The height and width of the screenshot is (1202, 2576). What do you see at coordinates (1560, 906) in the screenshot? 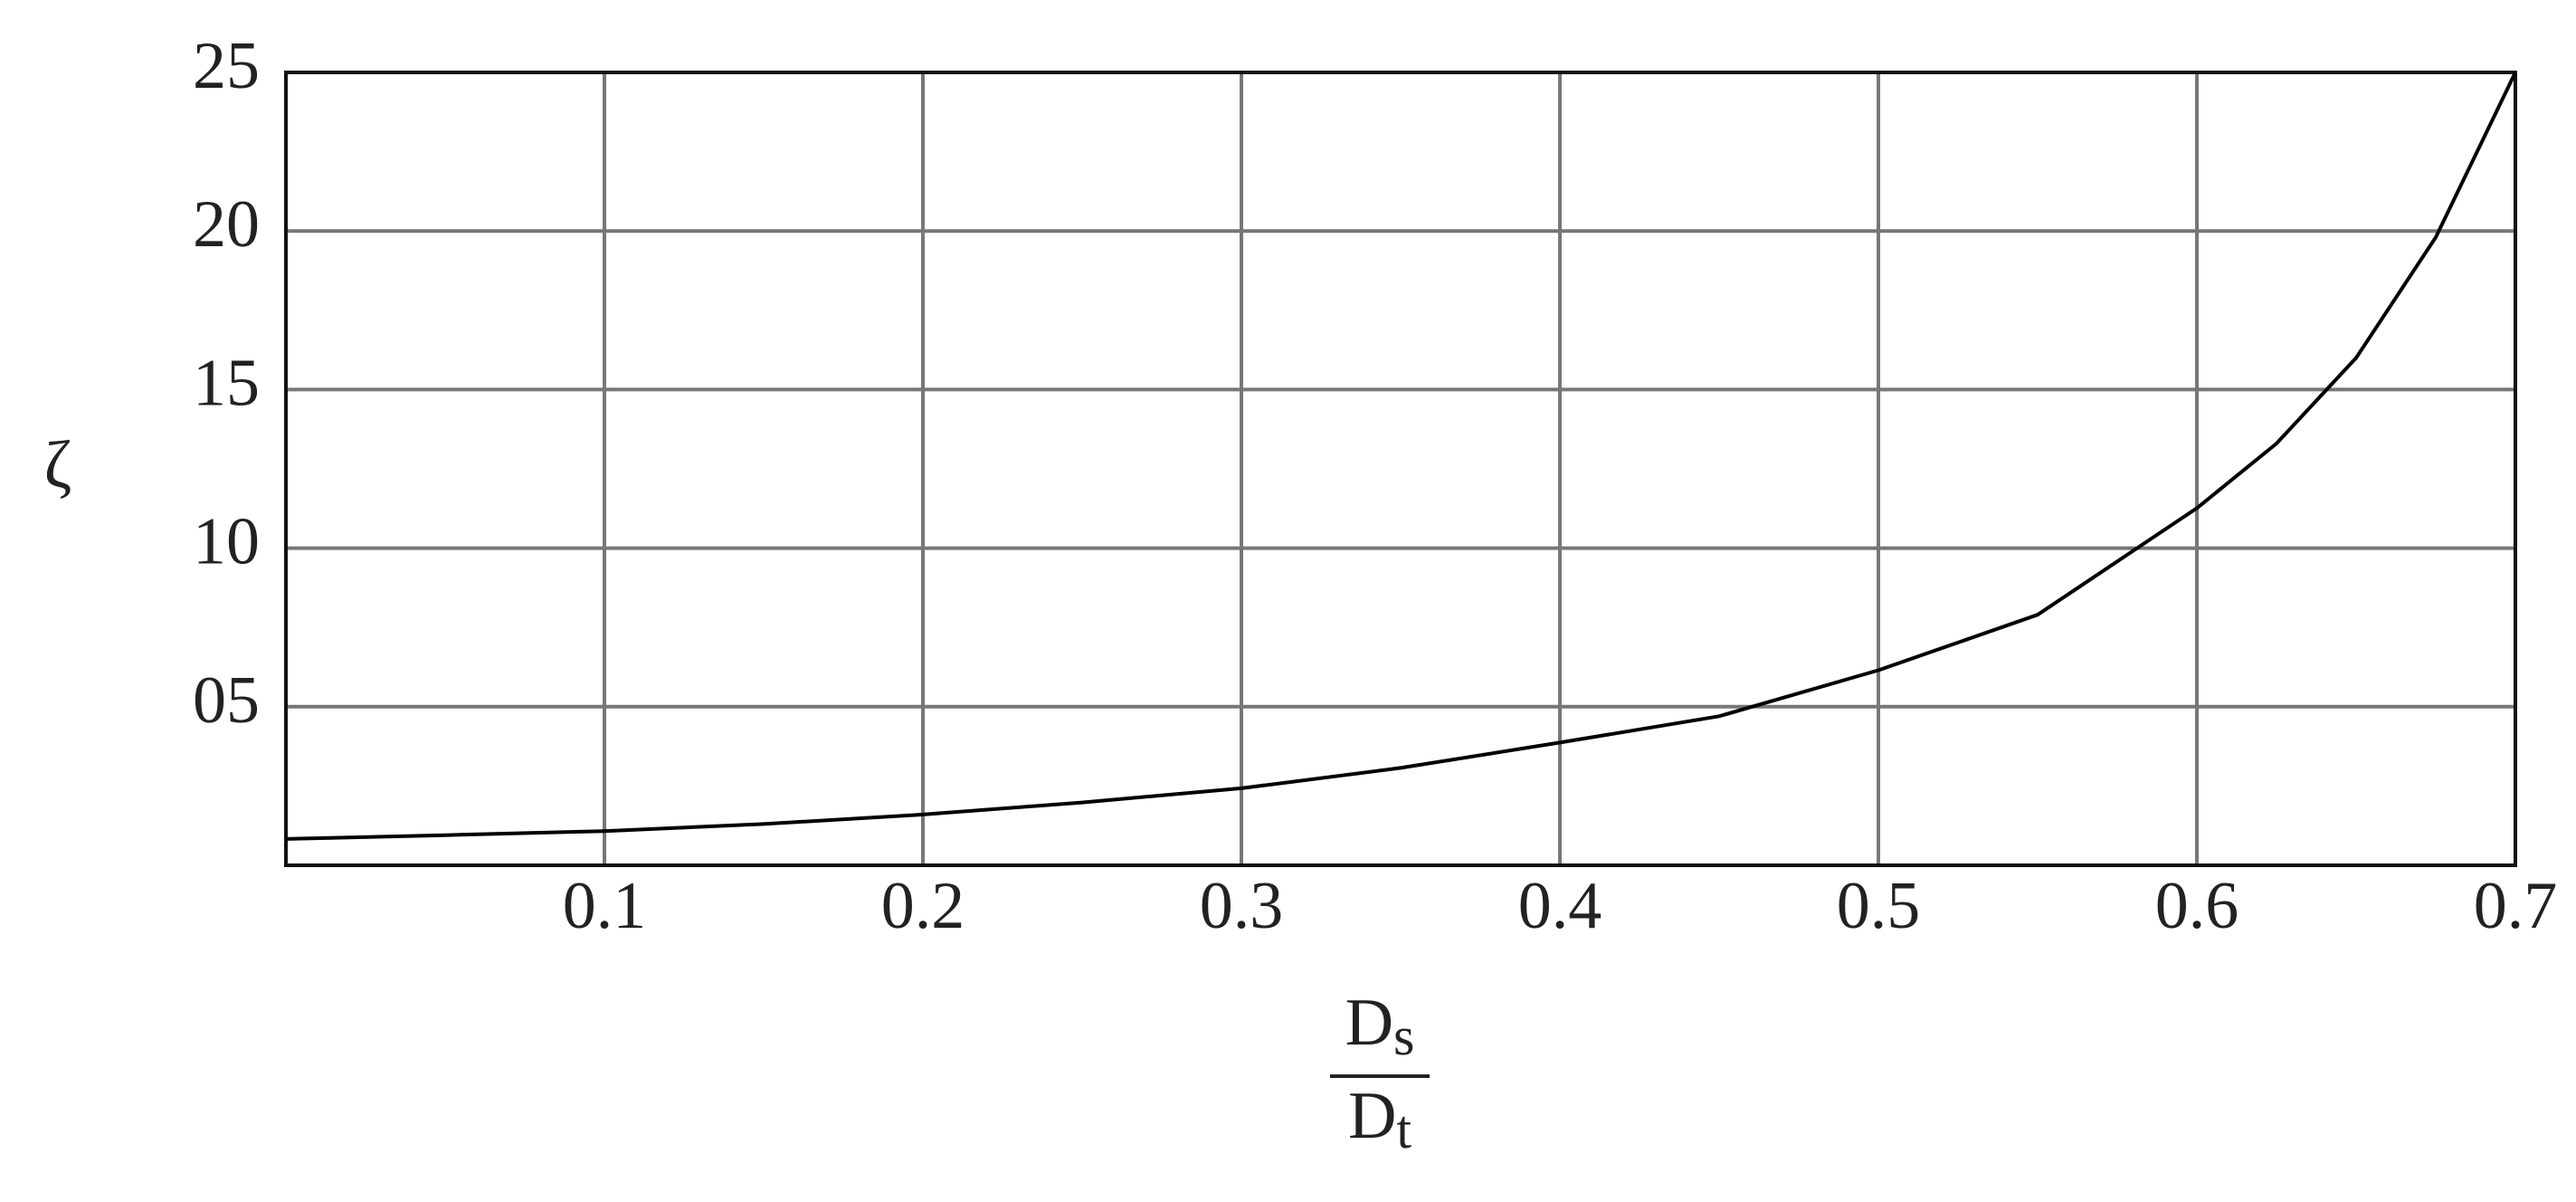
I see `x-tick-label: 0.4` at bounding box center [1560, 906].